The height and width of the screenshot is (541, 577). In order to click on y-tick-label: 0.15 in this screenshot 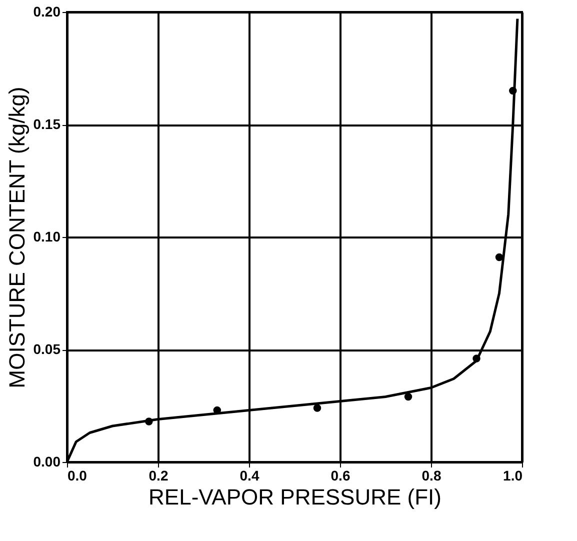, I will do `click(47, 124)`.